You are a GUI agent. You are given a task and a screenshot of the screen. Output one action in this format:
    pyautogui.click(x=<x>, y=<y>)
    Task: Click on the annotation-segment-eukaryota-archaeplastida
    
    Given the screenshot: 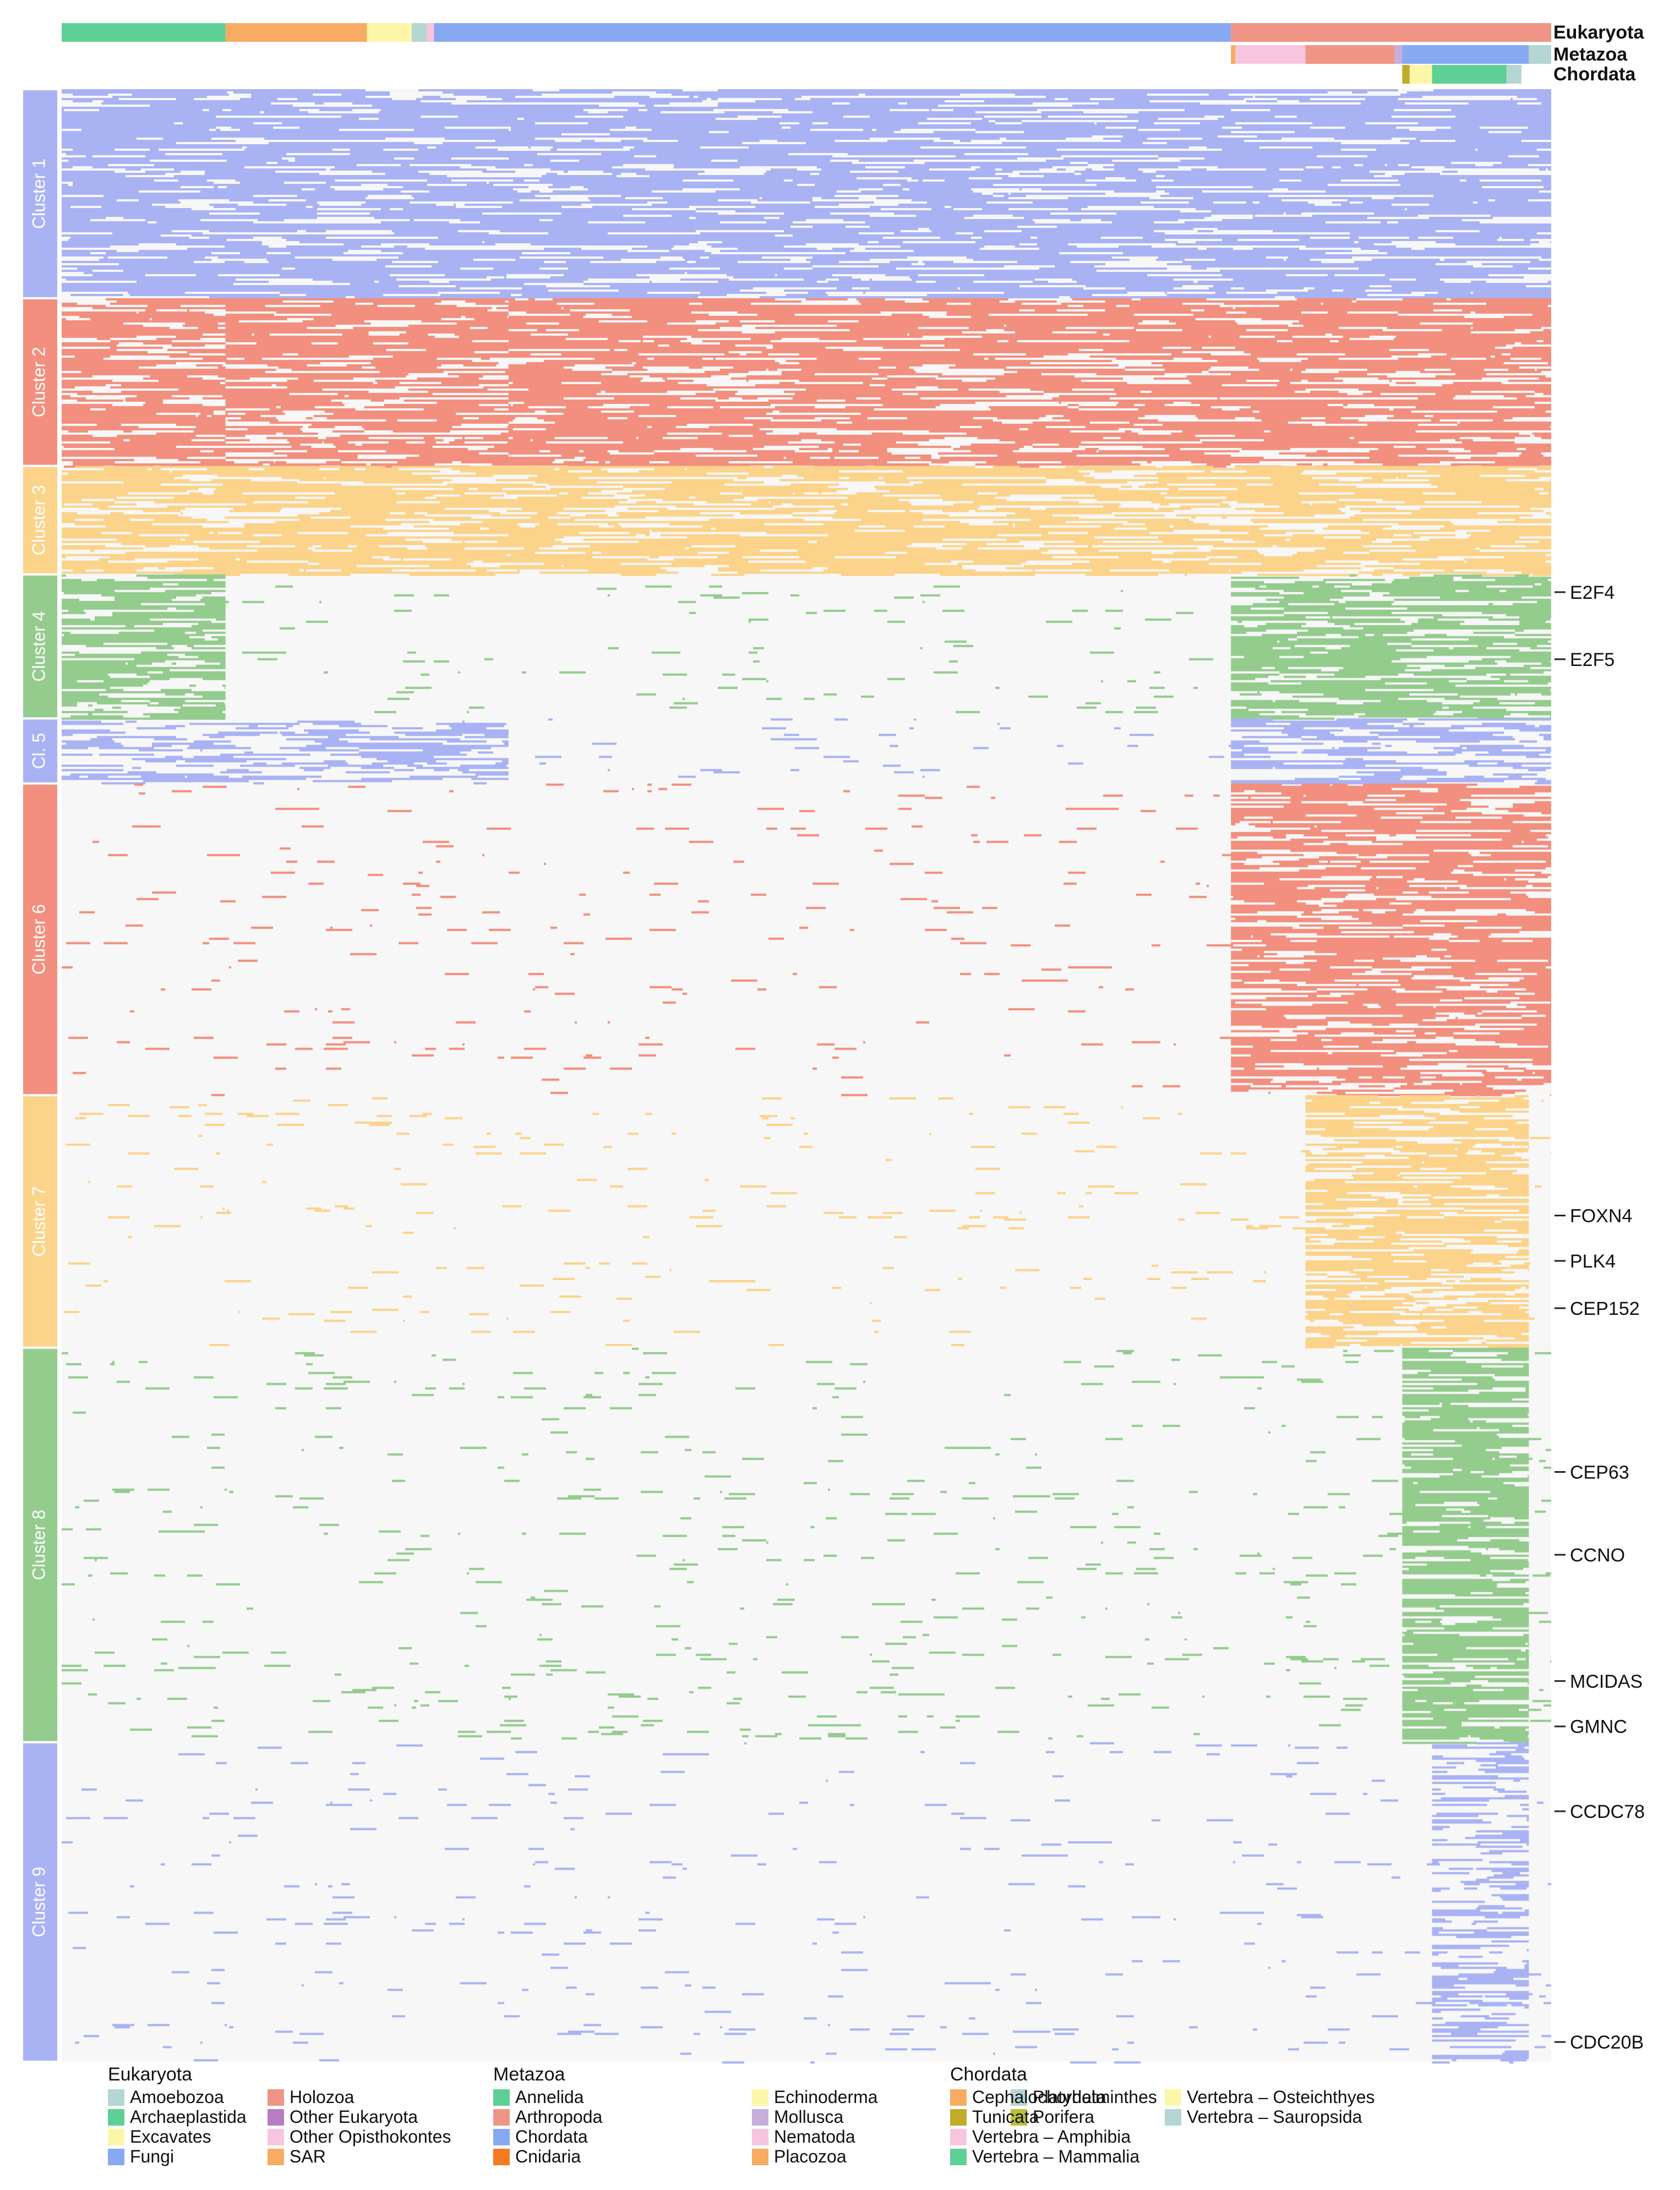 What is the action you would take?
    pyautogui.click(x=144, y=32)
    